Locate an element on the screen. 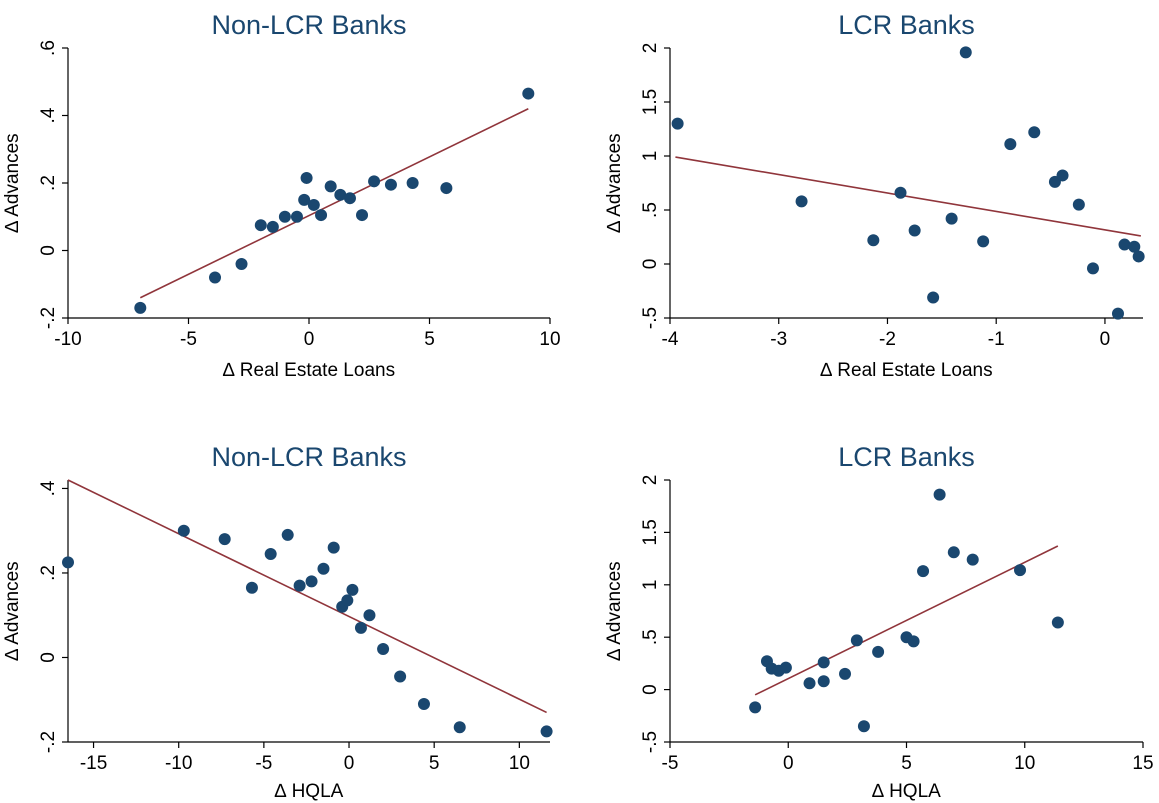 This screenshot has width=1159, height=803. x-tick-label: -1 is located at coordinates (996, 339).